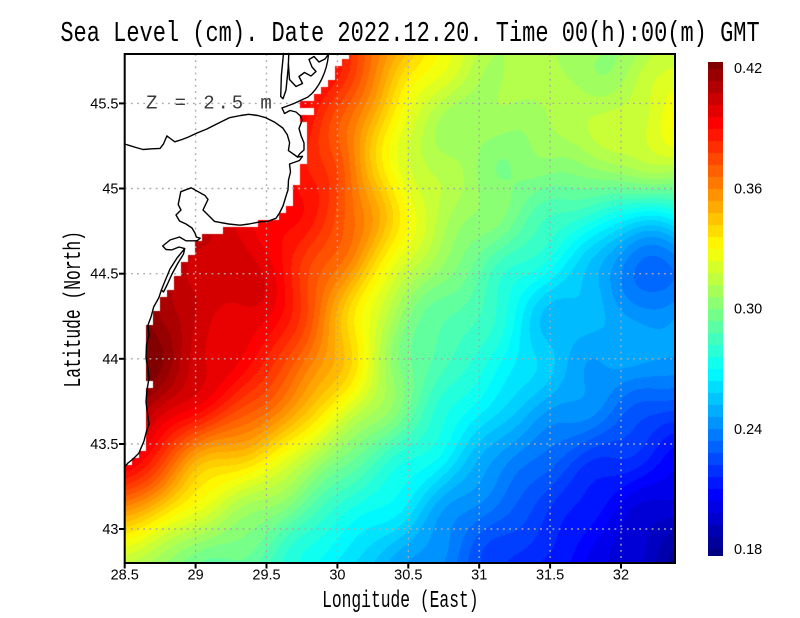 The height and width of the screenshot is (618, 800). I want to click on svg-text: Latitude (North), so click(74, 309).